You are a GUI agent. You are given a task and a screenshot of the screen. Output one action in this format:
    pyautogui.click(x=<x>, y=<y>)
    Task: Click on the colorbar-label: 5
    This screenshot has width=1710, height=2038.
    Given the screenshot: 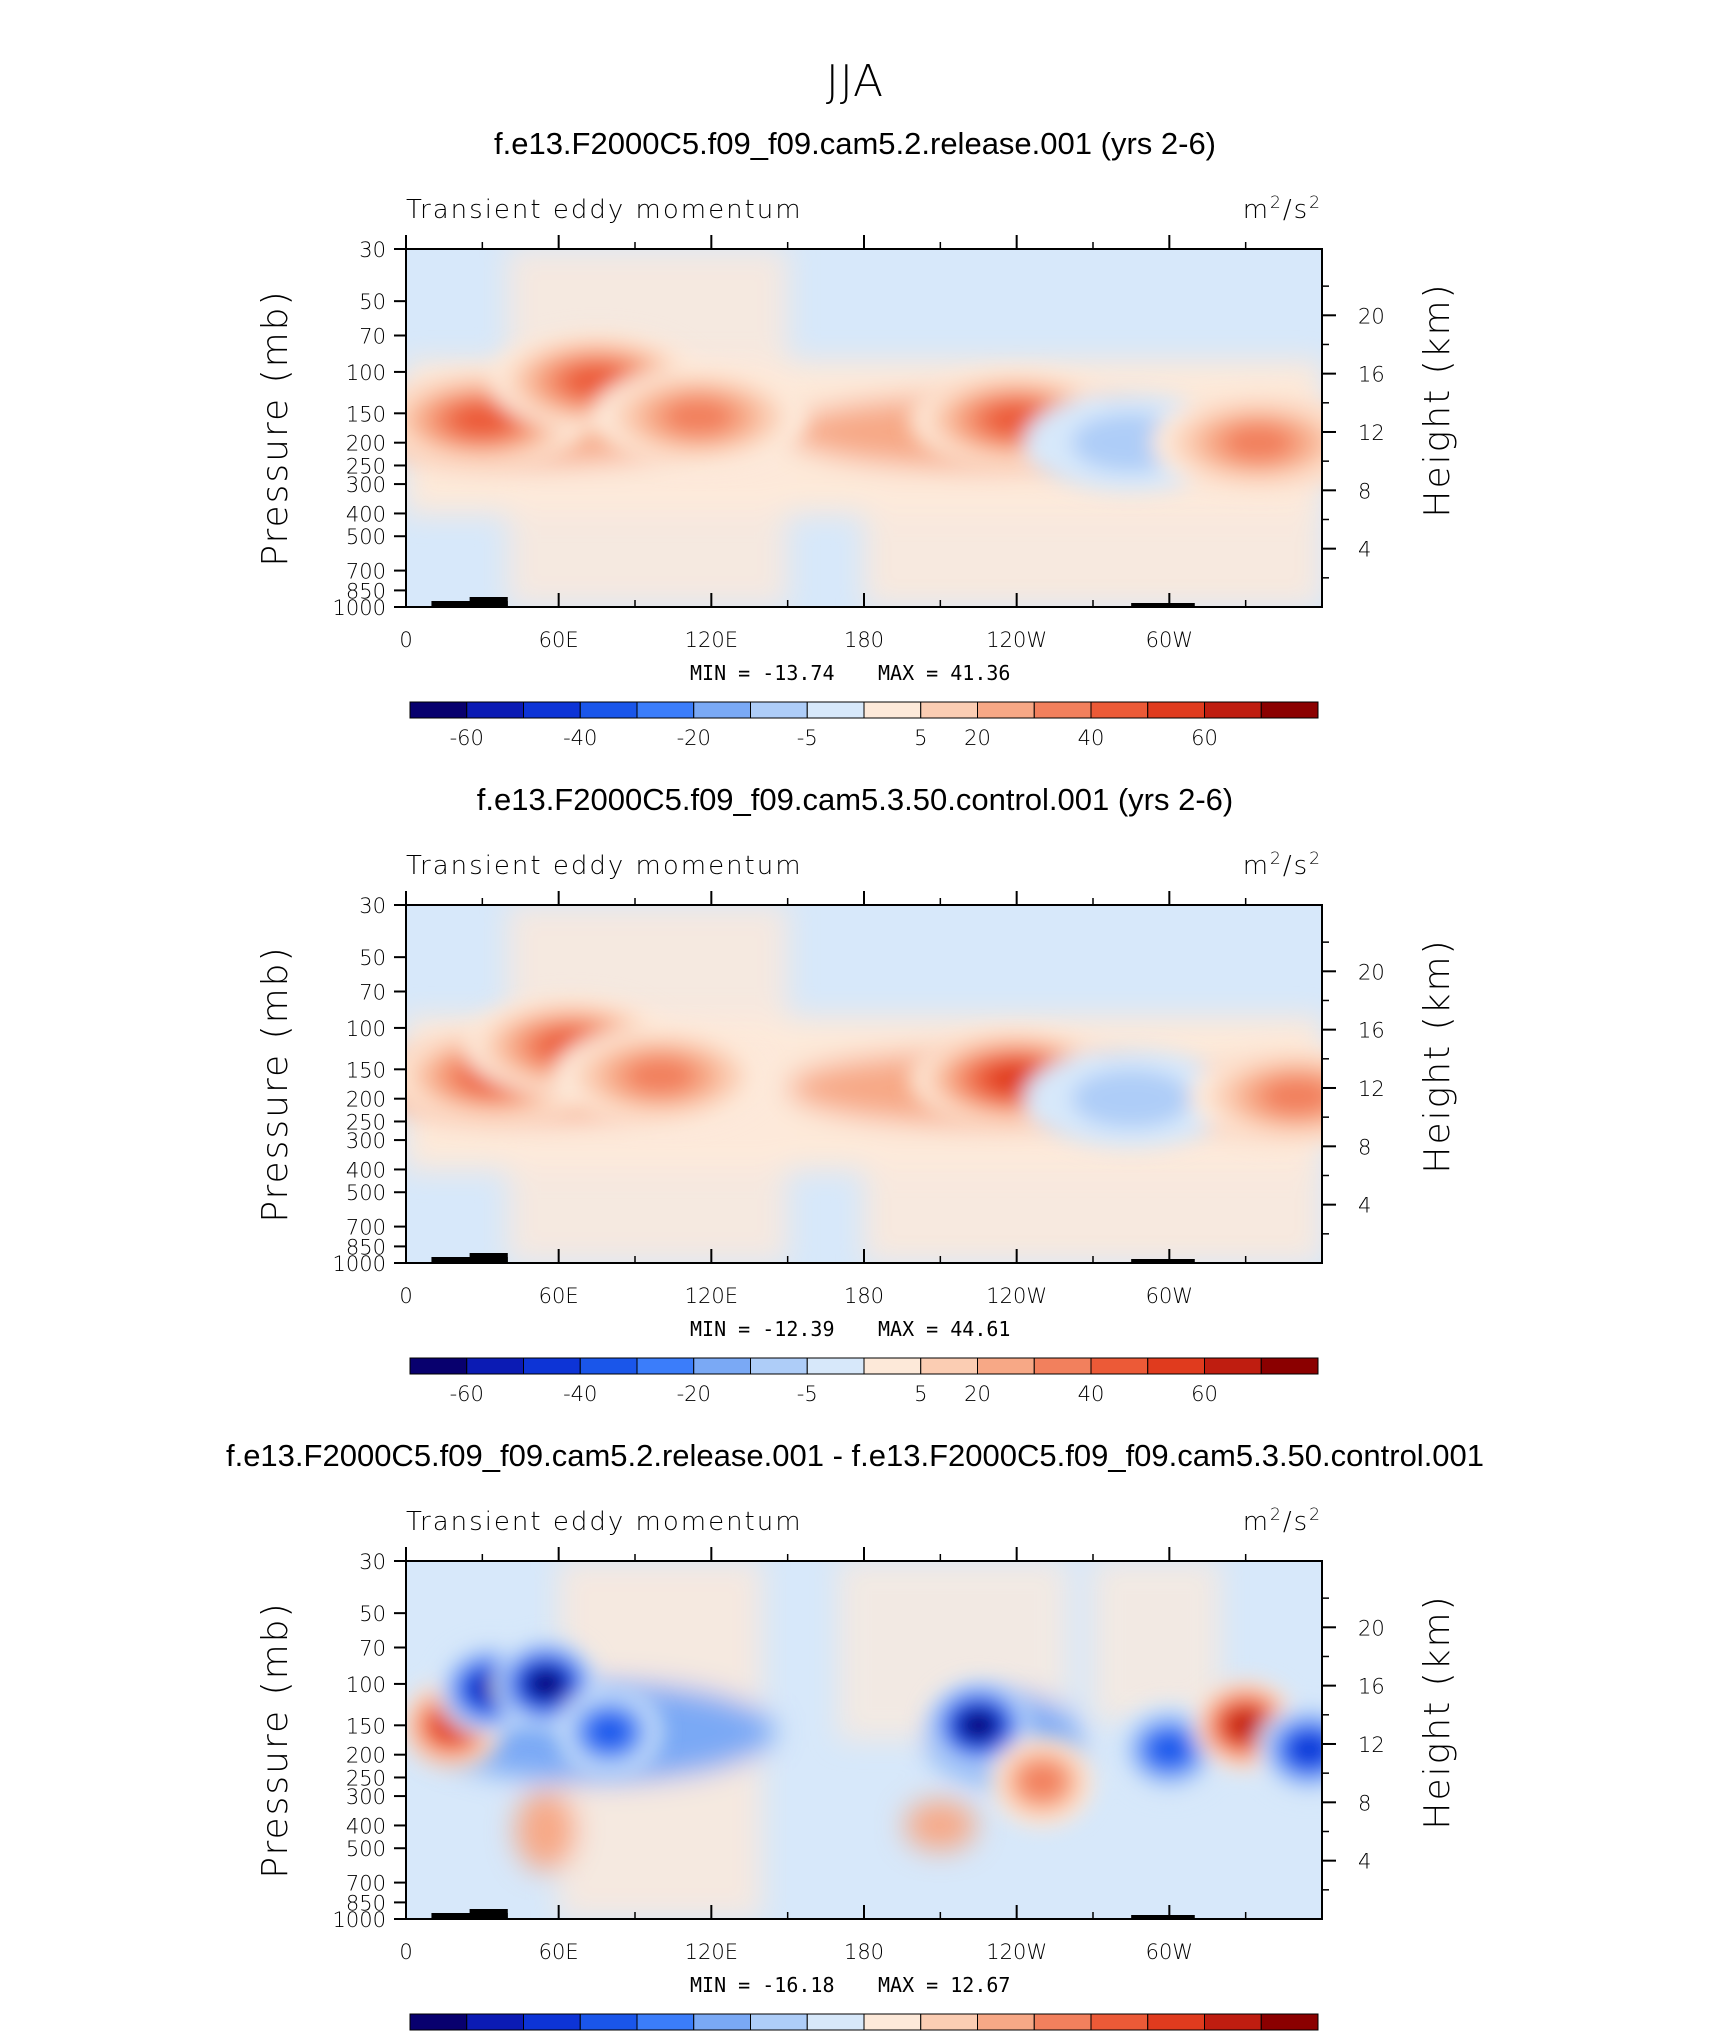 What is the action you would take?
    pyautogui.click(x=920, y=738)
    